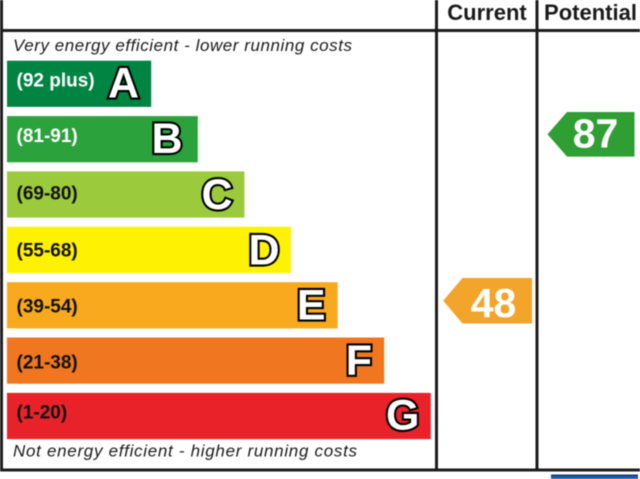  I want to click on svg-text: F, so click(359, 361).